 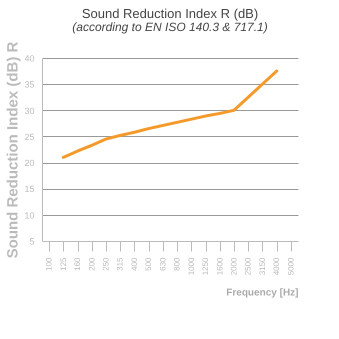 I want to click on y-tick-label: 20, so click(x=29, y=163).